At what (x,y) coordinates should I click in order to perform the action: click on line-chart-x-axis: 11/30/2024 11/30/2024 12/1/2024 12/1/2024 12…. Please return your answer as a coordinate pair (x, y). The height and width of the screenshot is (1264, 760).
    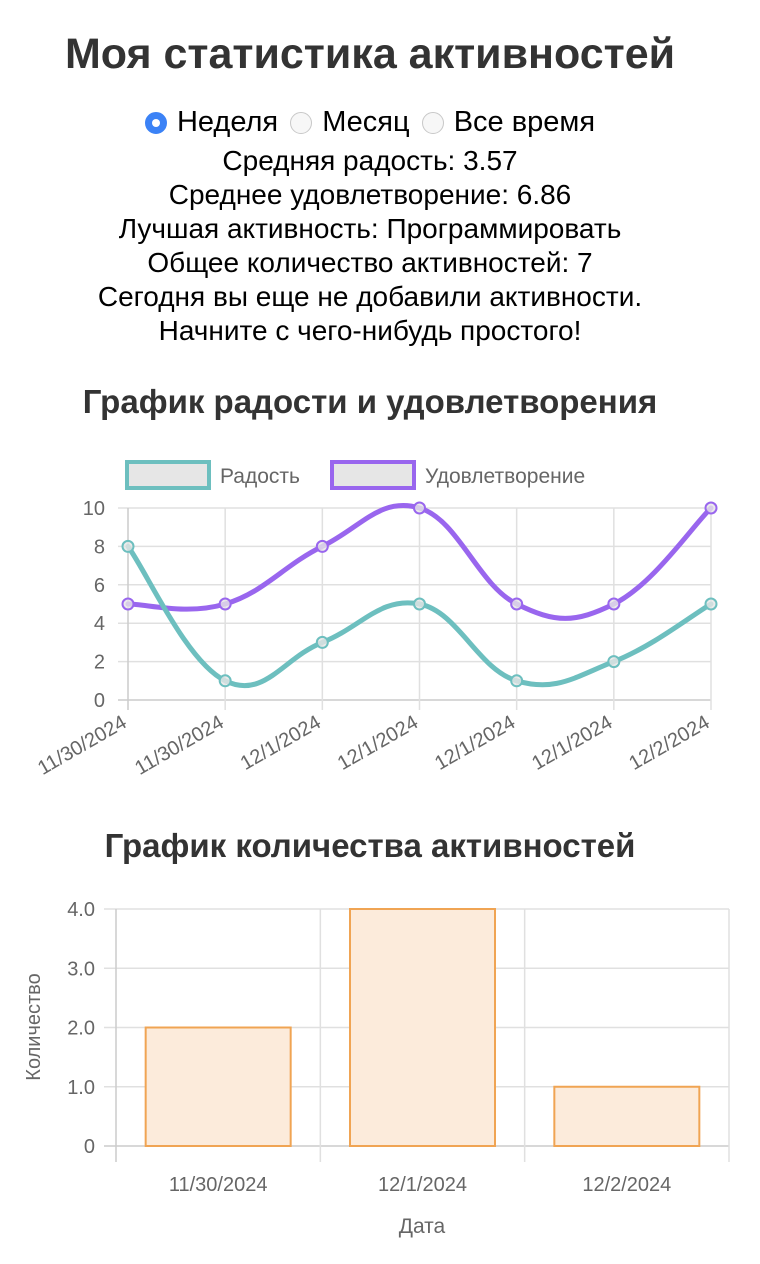
    Looking at the image, I should click on (373, 745).